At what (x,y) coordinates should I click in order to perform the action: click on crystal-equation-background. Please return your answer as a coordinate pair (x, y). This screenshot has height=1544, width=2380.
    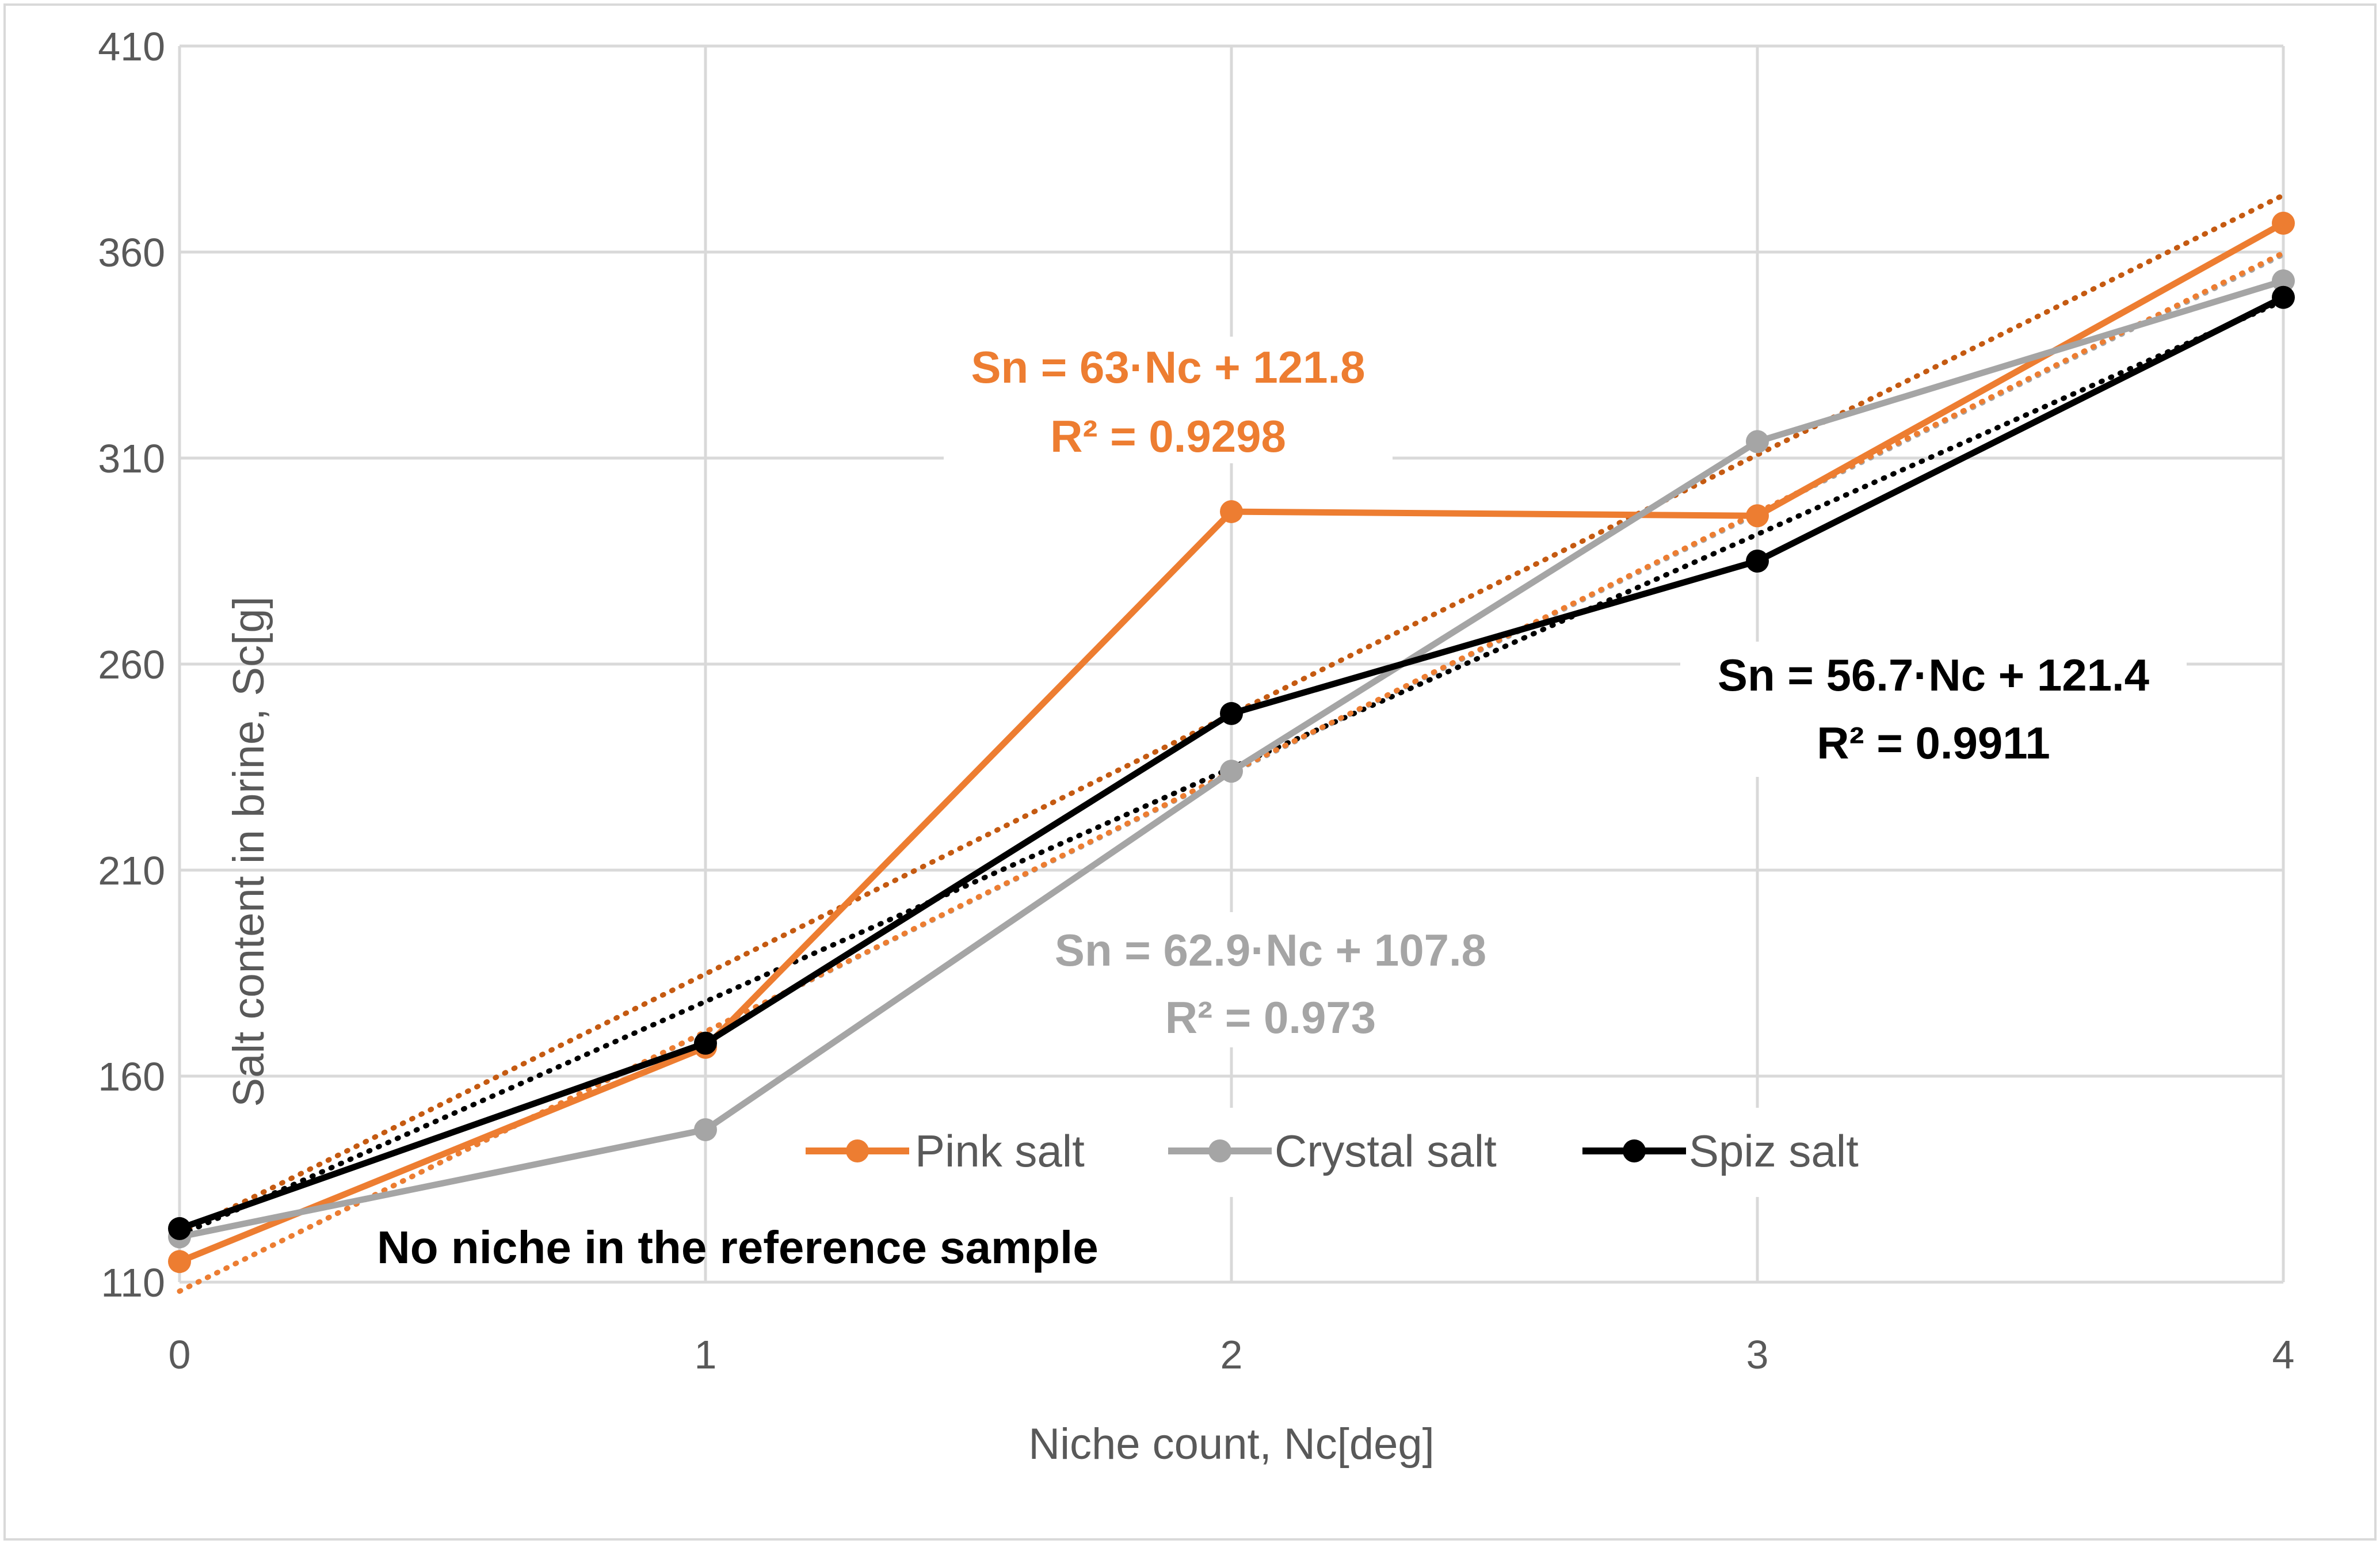
    Looking at the image, I should click on (1289, 979).